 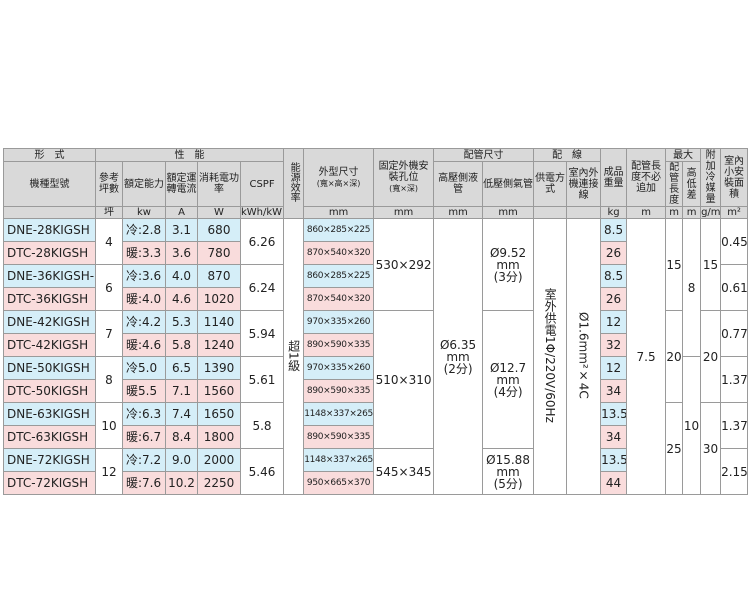 I want to click on liquid-pipe: Ø6.35 mm (2分), so click(x=458, y=356).